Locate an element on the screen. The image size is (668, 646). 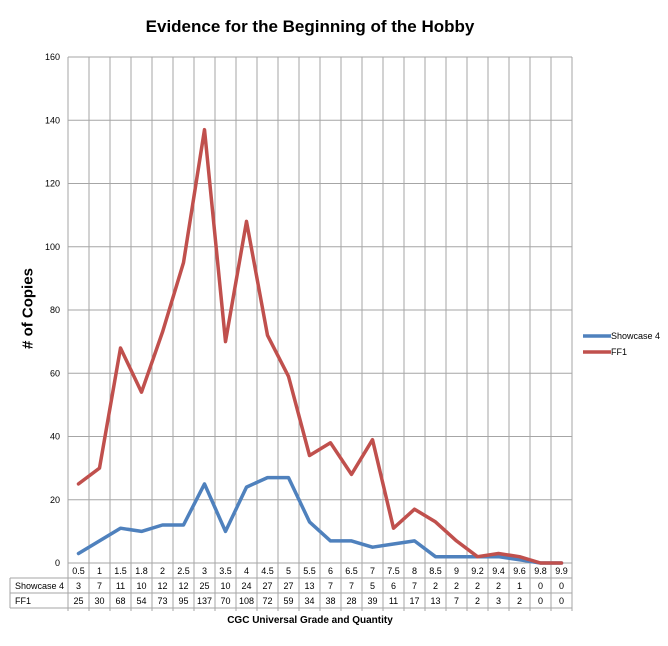
x-tick-label: 9.9 is located at coordinates (561, 571).